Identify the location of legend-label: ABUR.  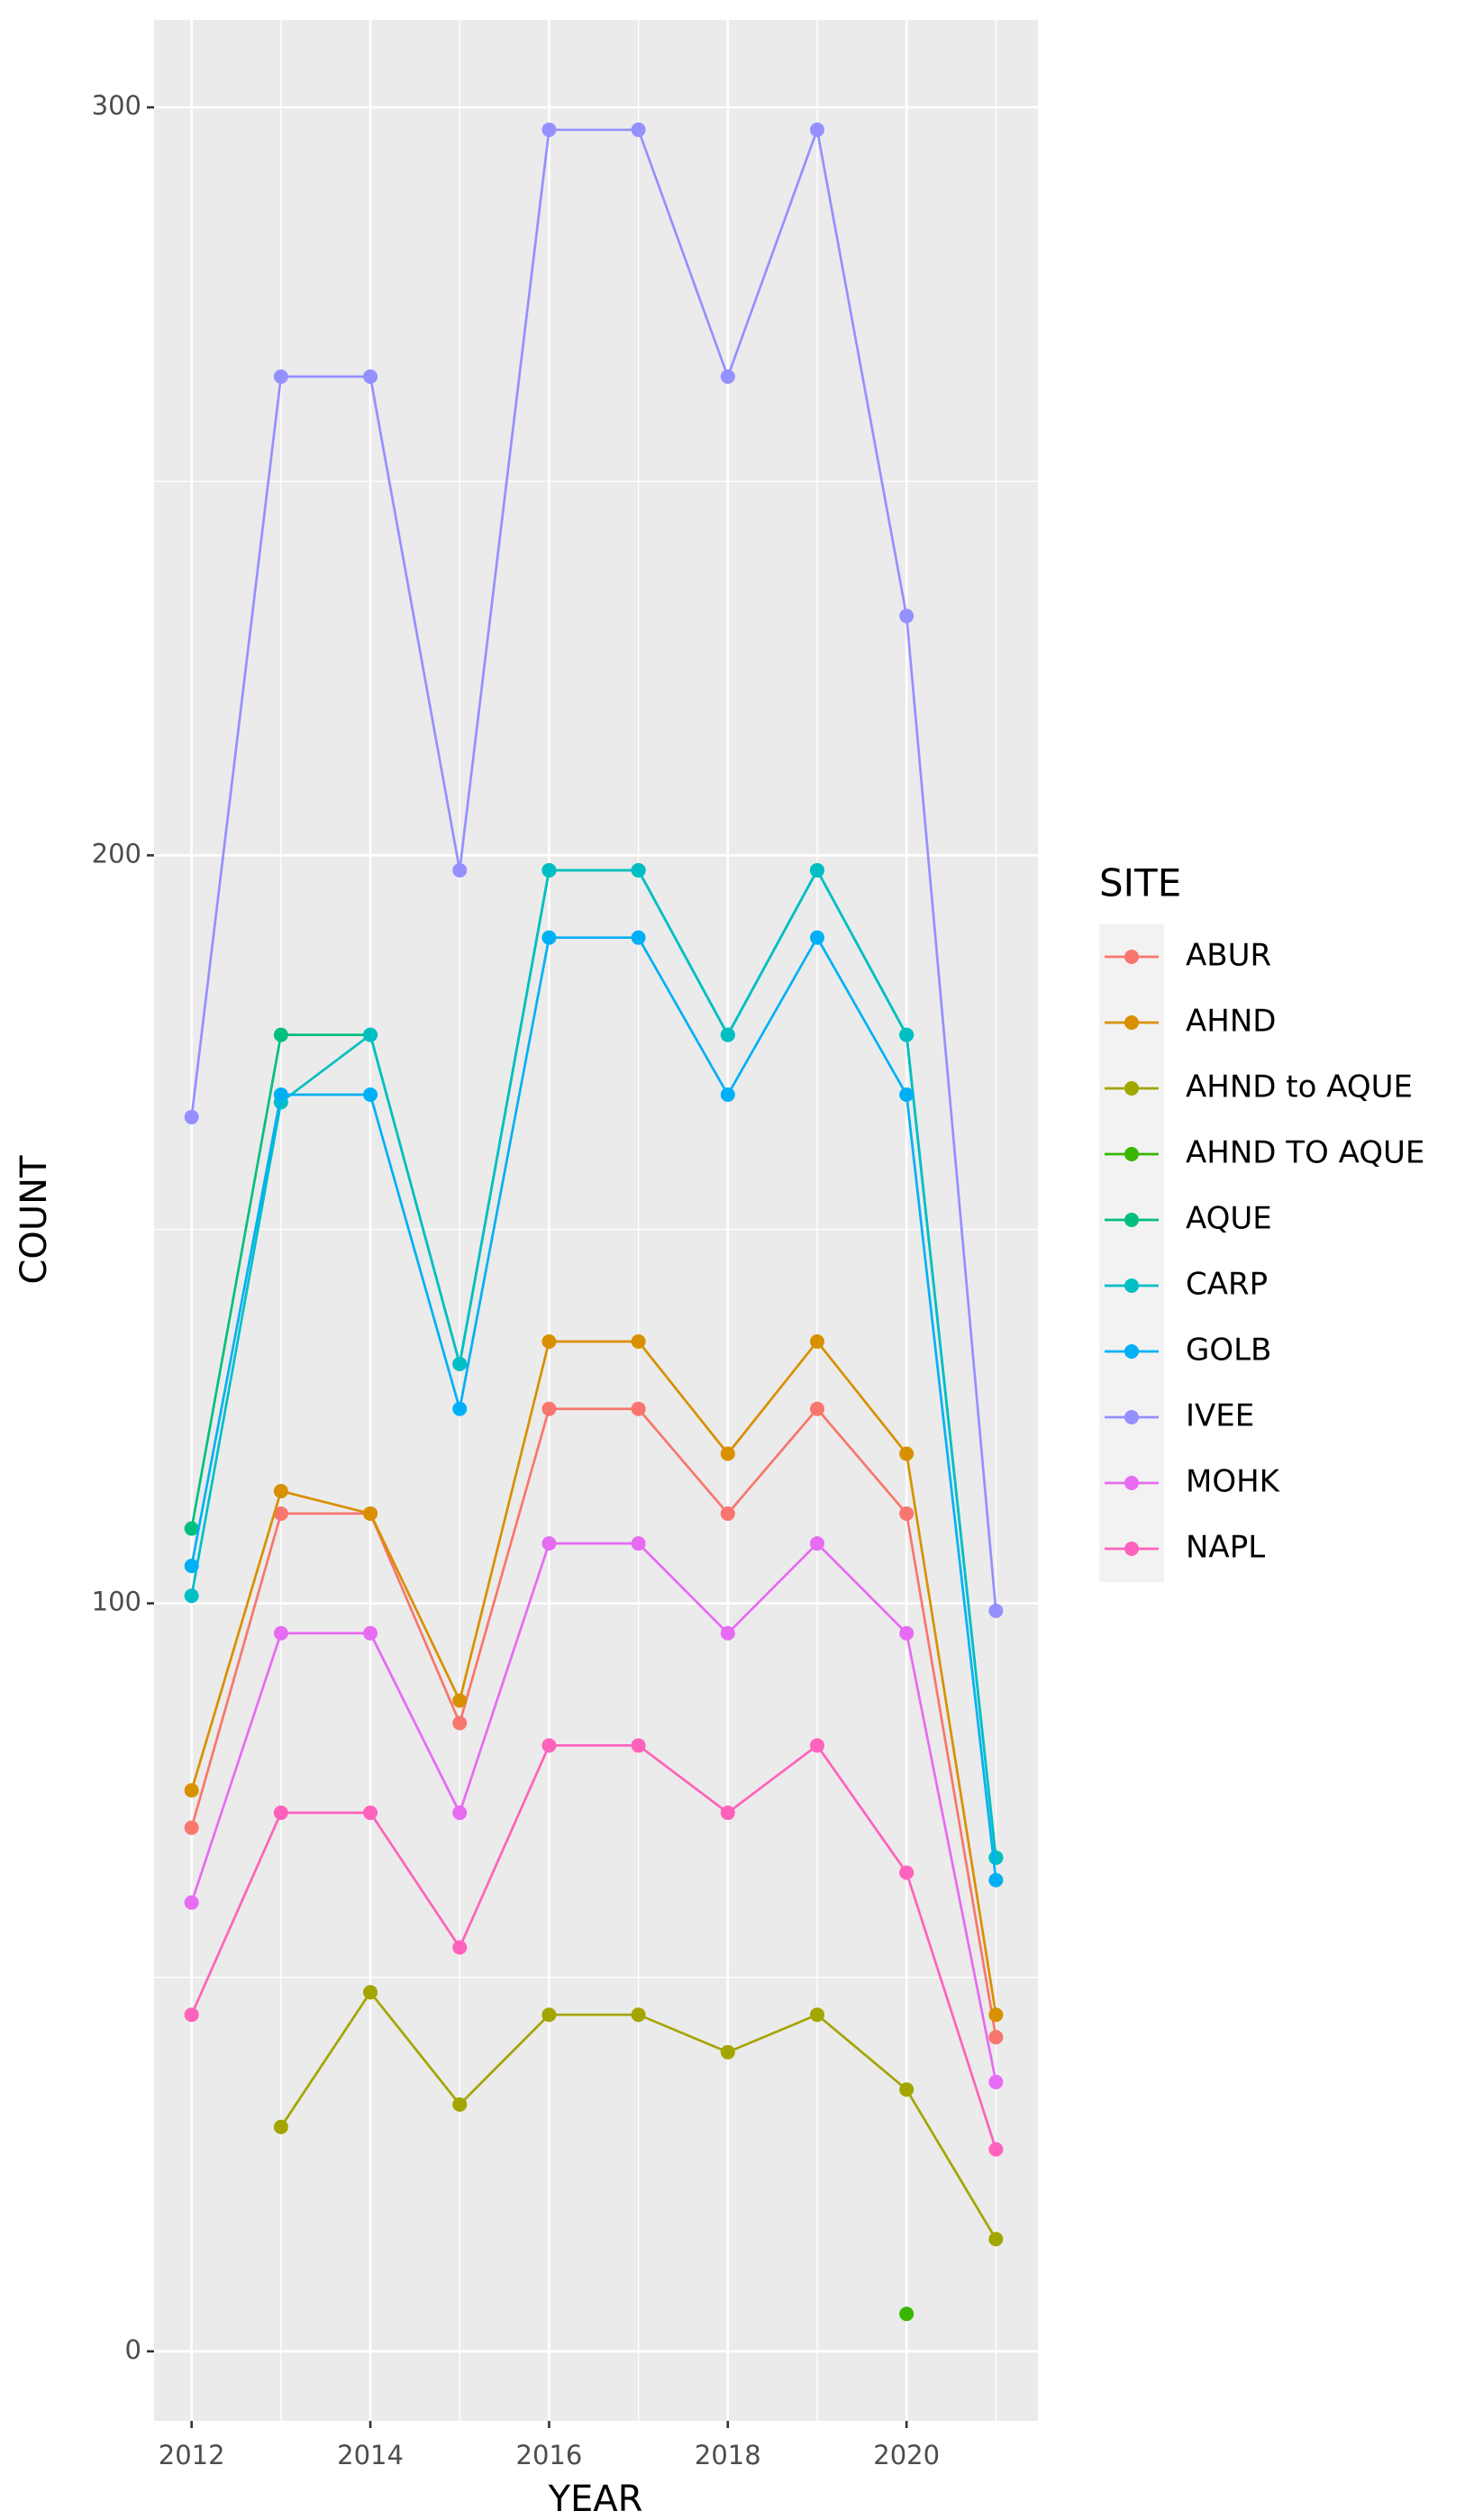
(1228, 956).